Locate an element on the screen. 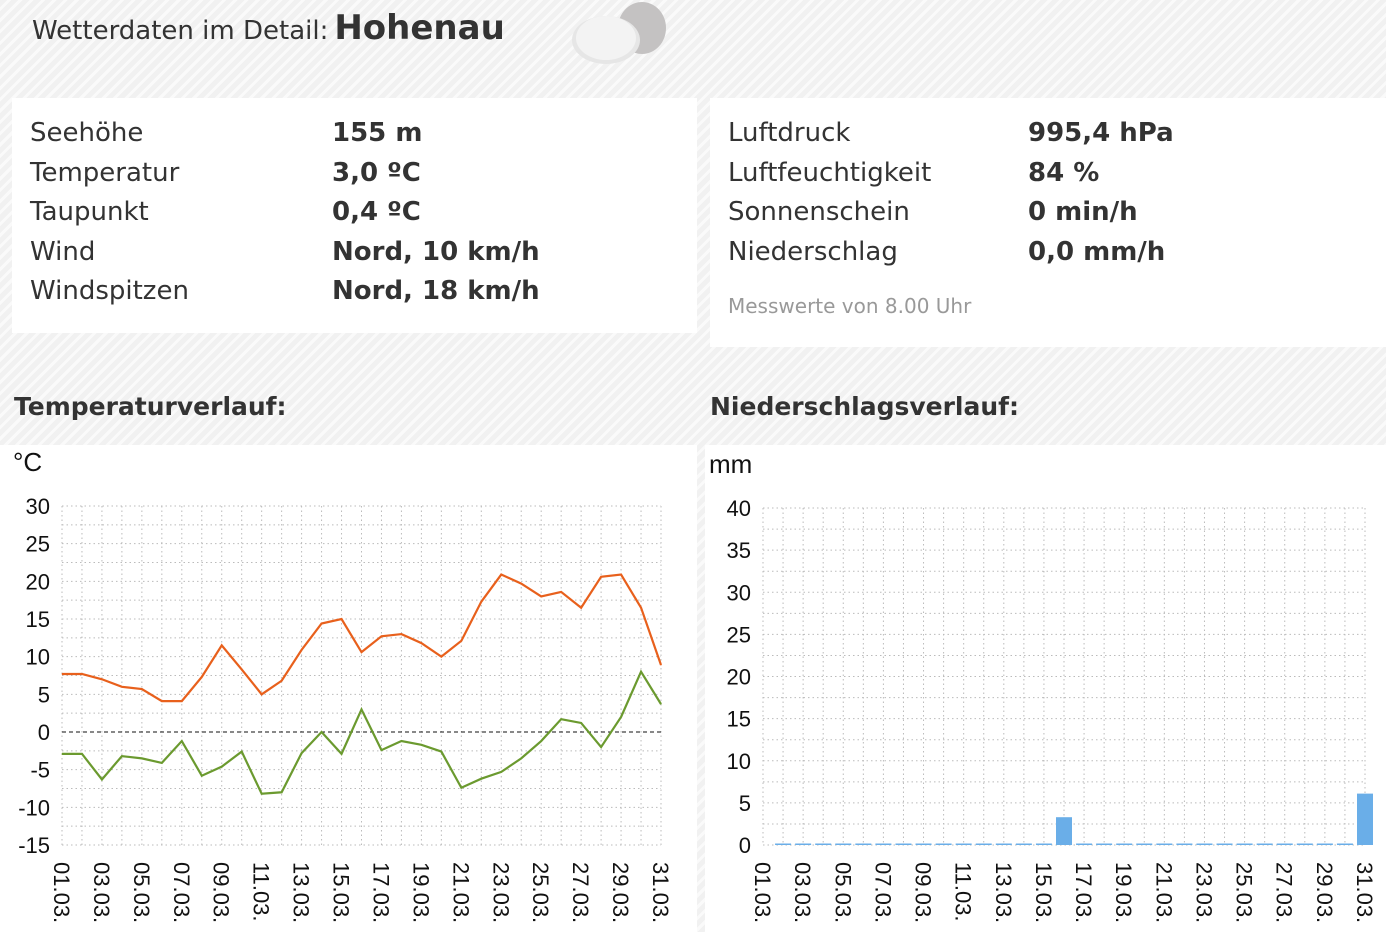 The height and width of the screenshot is (932, 1386). data-value: 3,0 ºC is located at coordinates (376, 172).